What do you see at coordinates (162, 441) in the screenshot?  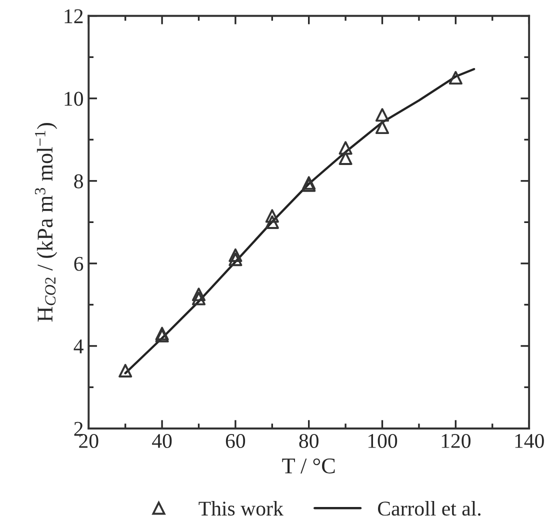 I see `x-tick-label: 40` at bounding box center [162, 441].